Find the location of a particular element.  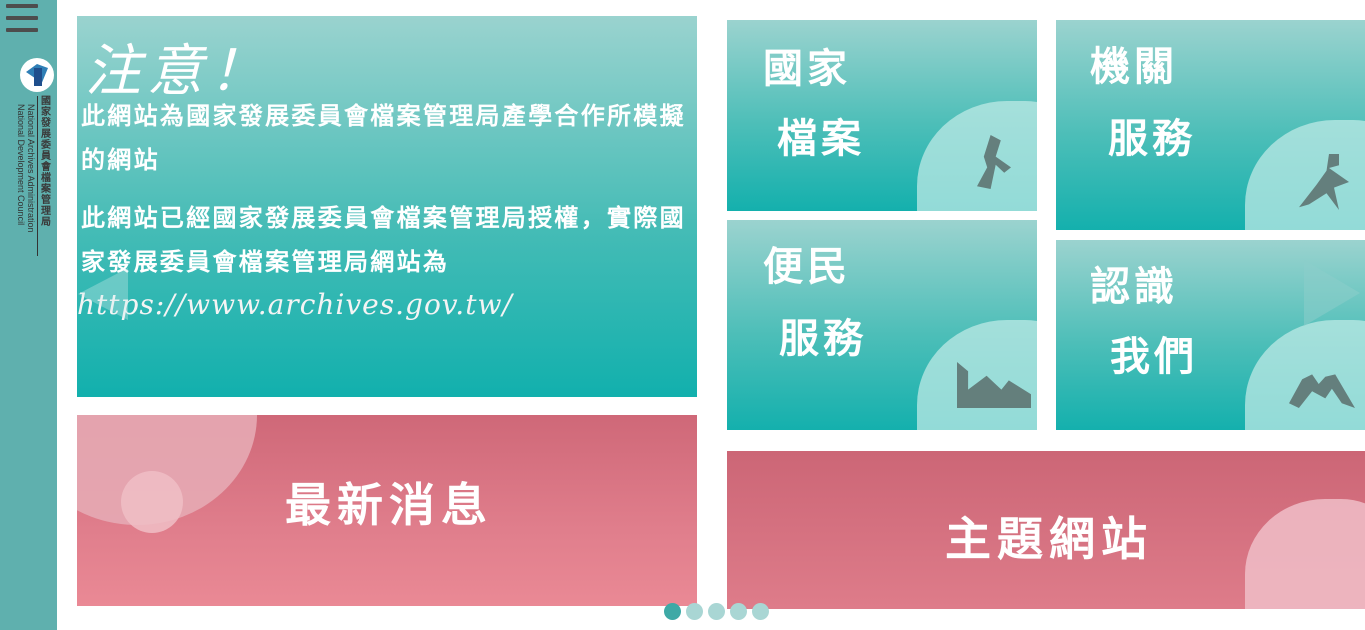

latest-news-button: 最新消息 is located at coordinates (387, 510).